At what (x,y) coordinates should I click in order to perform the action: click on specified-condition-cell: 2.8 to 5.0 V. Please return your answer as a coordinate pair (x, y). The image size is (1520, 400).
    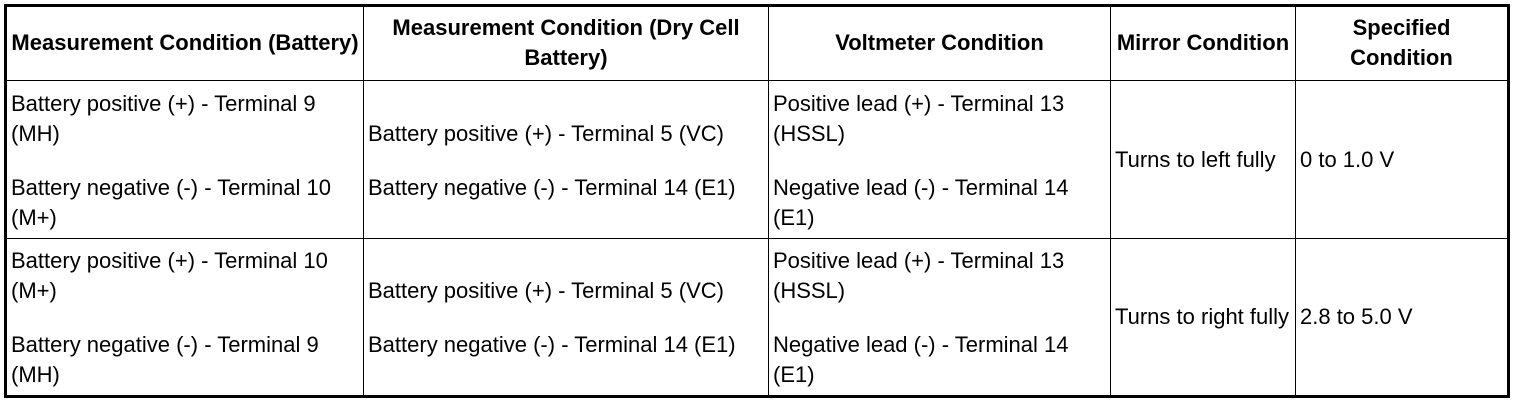
    Looking at the image, I should click on (1402, 317).